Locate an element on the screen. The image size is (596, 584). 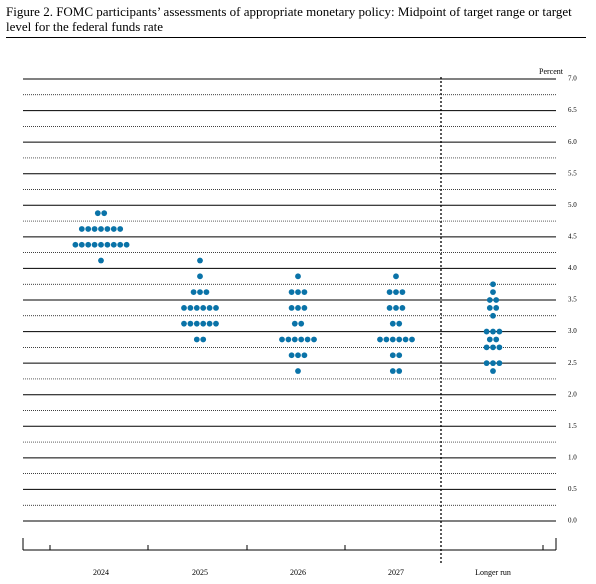
y-tick-label: 4.0 is located at coordinates (572, 268).